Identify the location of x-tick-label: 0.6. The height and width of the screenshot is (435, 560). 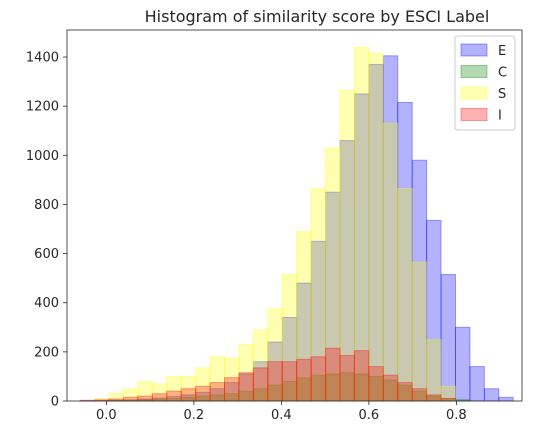
(369, 415).